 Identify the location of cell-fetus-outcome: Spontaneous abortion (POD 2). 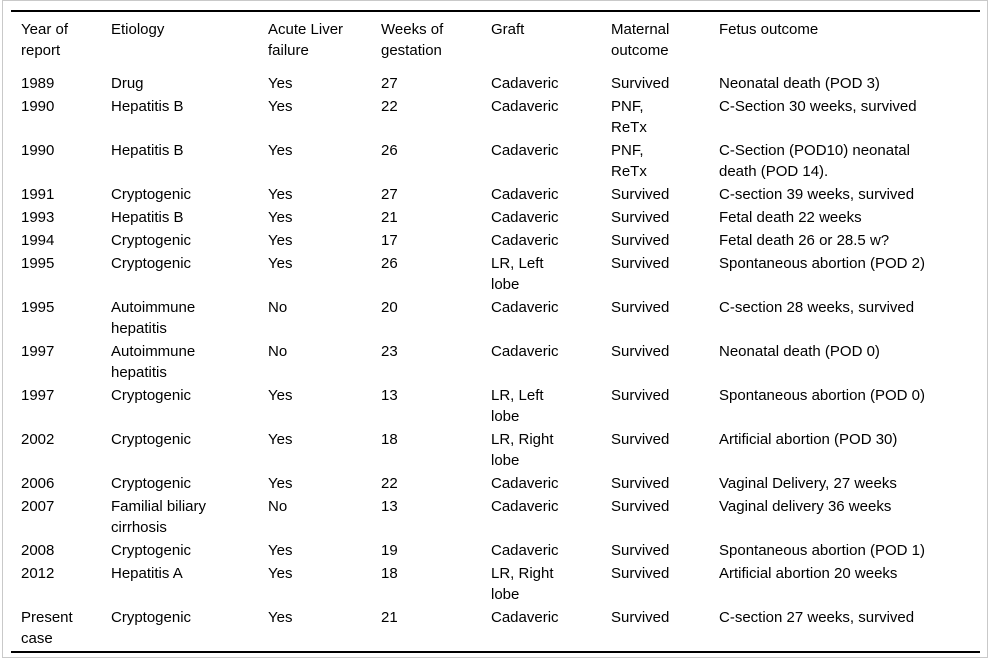
(822, 263).